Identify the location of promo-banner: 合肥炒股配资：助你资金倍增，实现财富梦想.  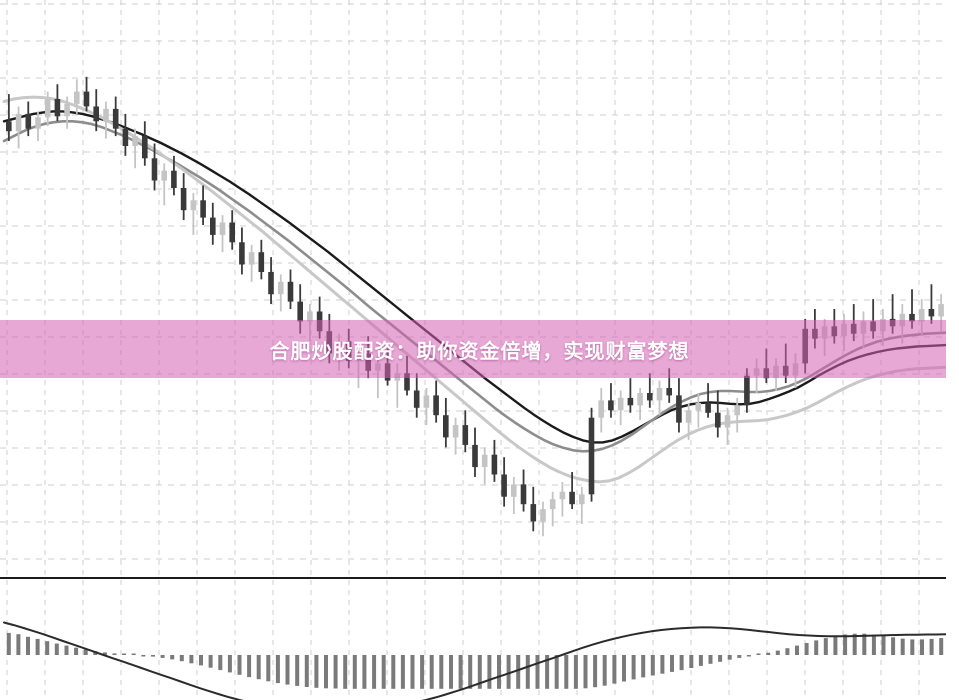
(479, 349).